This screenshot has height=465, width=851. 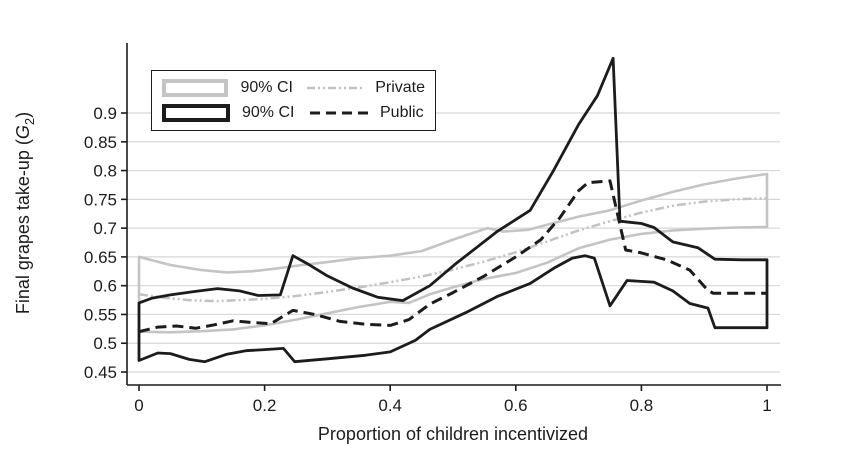 I want to click on y-tick-label: 0.7, so click(x=105, y=228).